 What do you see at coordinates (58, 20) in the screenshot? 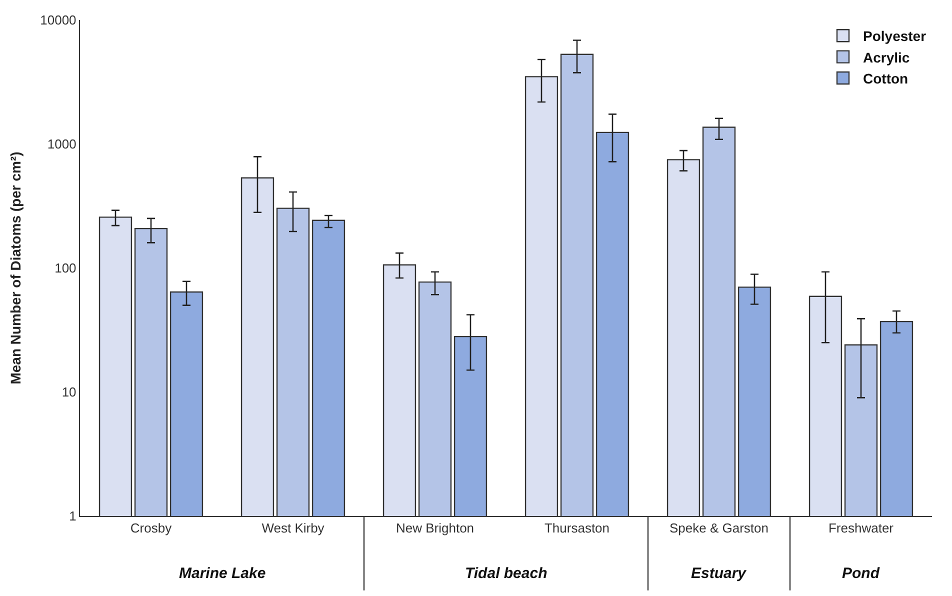
I see `y-tick-label: 10000` at bounding box center [58, 20].